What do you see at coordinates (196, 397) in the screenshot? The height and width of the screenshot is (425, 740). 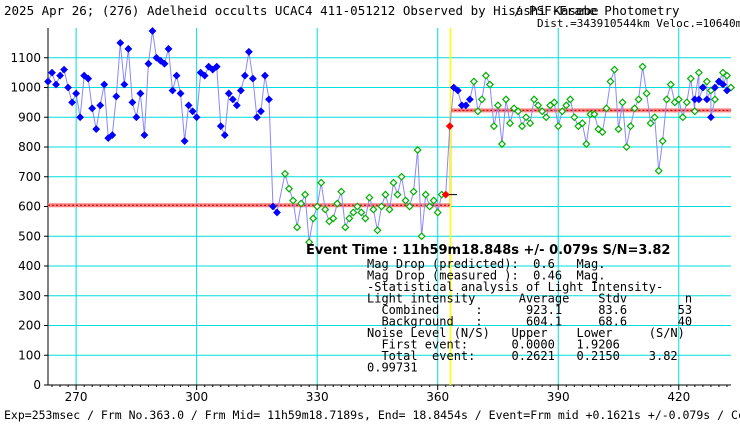 I see `x-tick-label: 300` at bounding box center [196, 397].